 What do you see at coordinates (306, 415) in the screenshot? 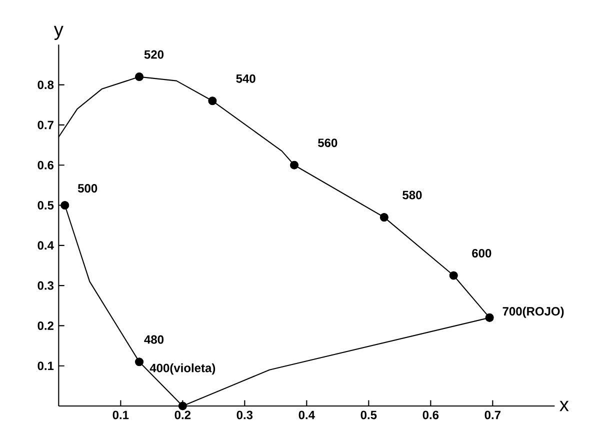
I see `x-tick-label: 0.4` at bounding box center [306, 415].